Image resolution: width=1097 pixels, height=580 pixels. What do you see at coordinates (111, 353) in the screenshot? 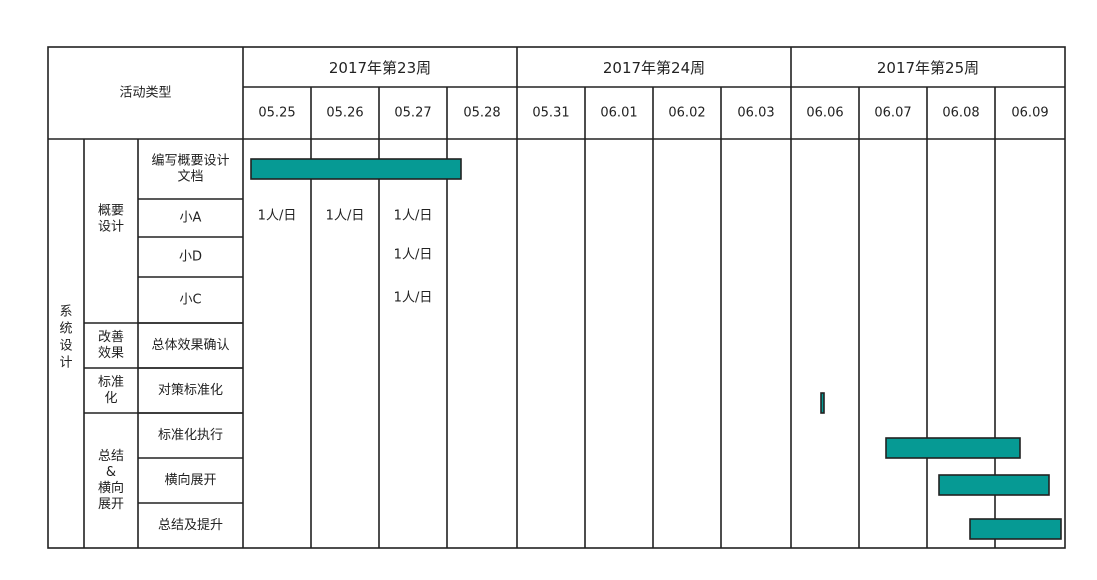
I see `phase-label: 效果` at bounding box center [111, 353].